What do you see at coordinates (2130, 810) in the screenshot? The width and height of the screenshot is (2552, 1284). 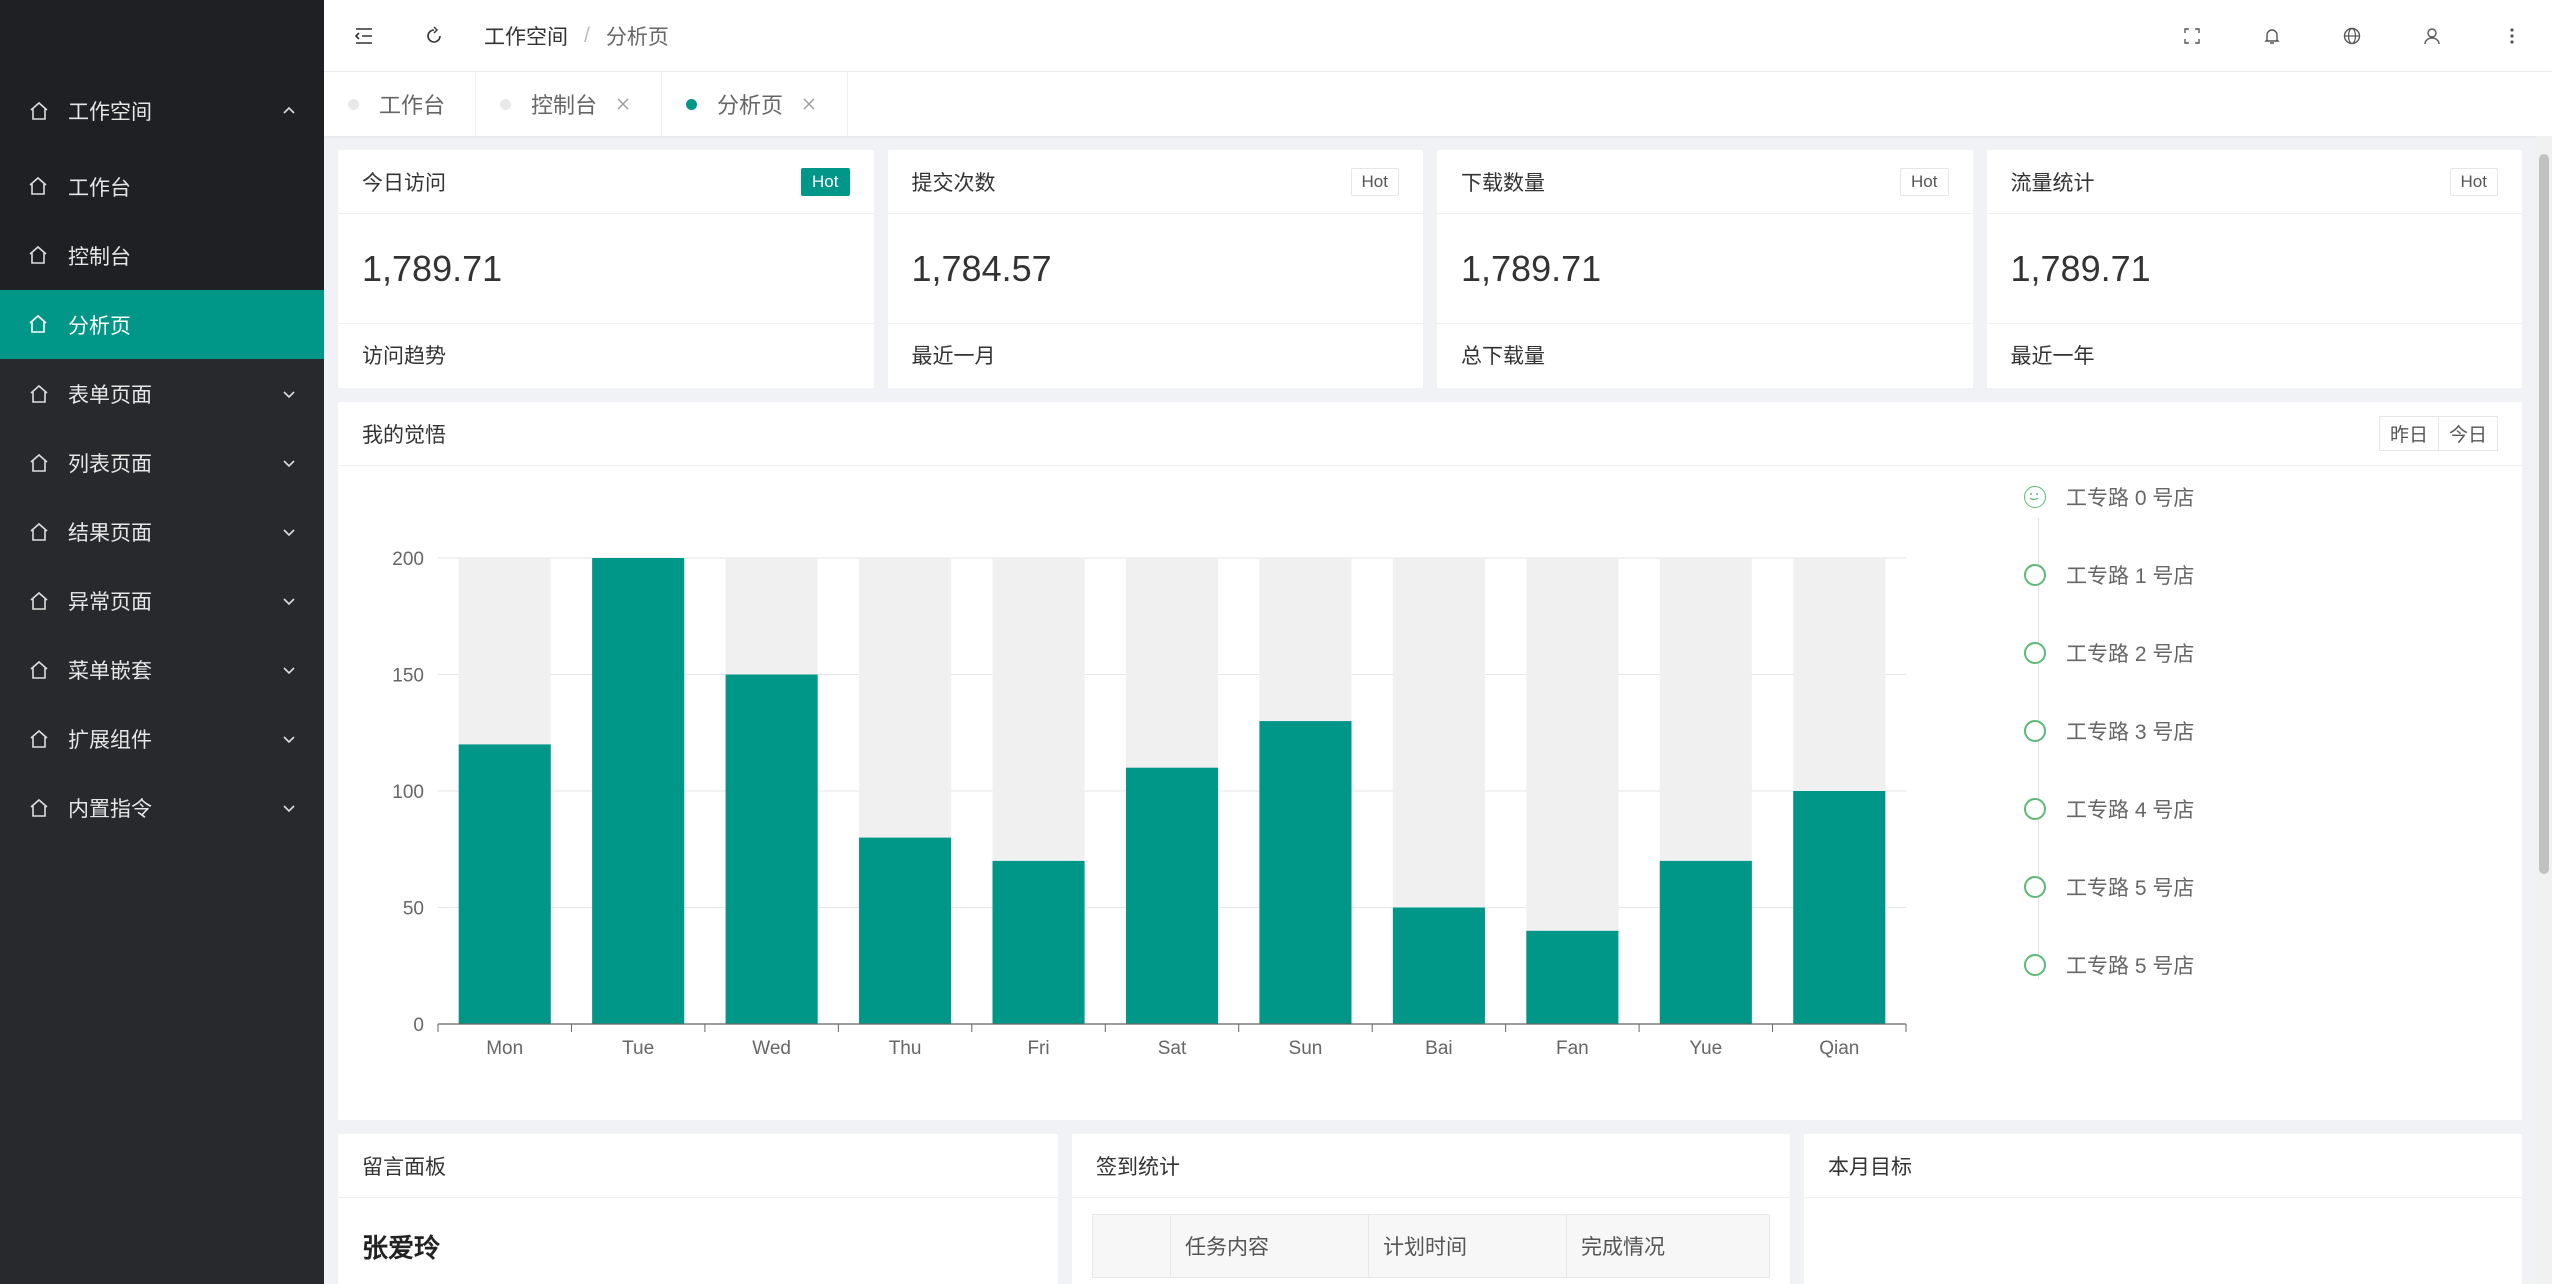 I see `timeline-label: 工专路 4 号店` at bounding box center [2130, 810].